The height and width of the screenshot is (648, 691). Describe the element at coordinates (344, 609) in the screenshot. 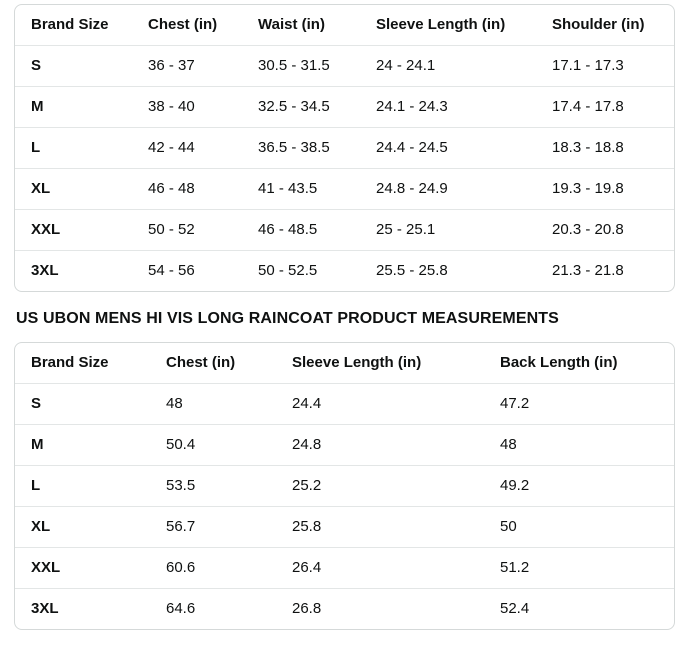

I see `table-row: 3XL 64.6 26.8 52.4` at that location.